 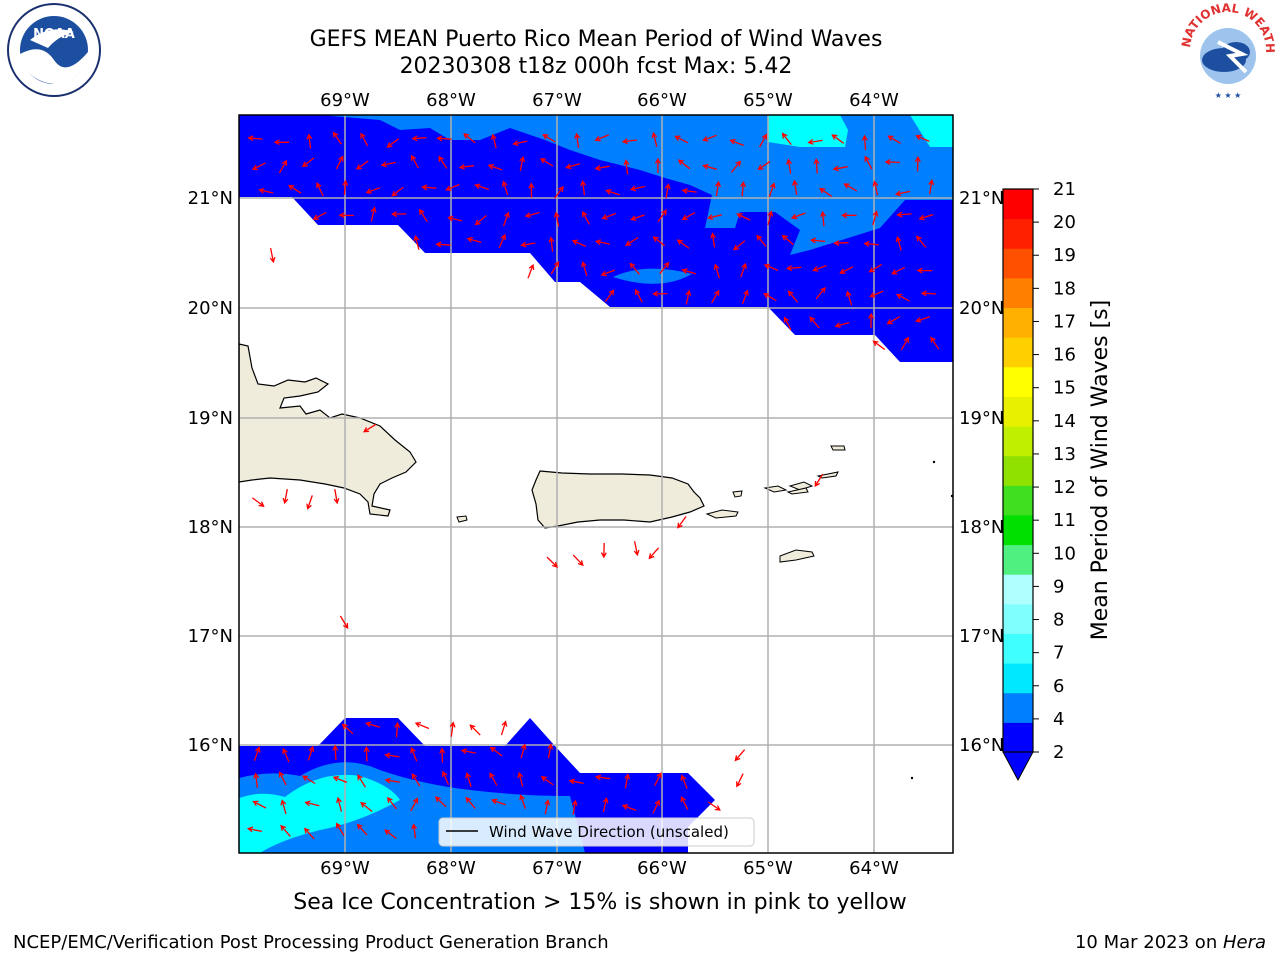 What do you see at coordinates (722, 514) in the screenshot?
I see `vieques-island` at bounding box center [722, 514].